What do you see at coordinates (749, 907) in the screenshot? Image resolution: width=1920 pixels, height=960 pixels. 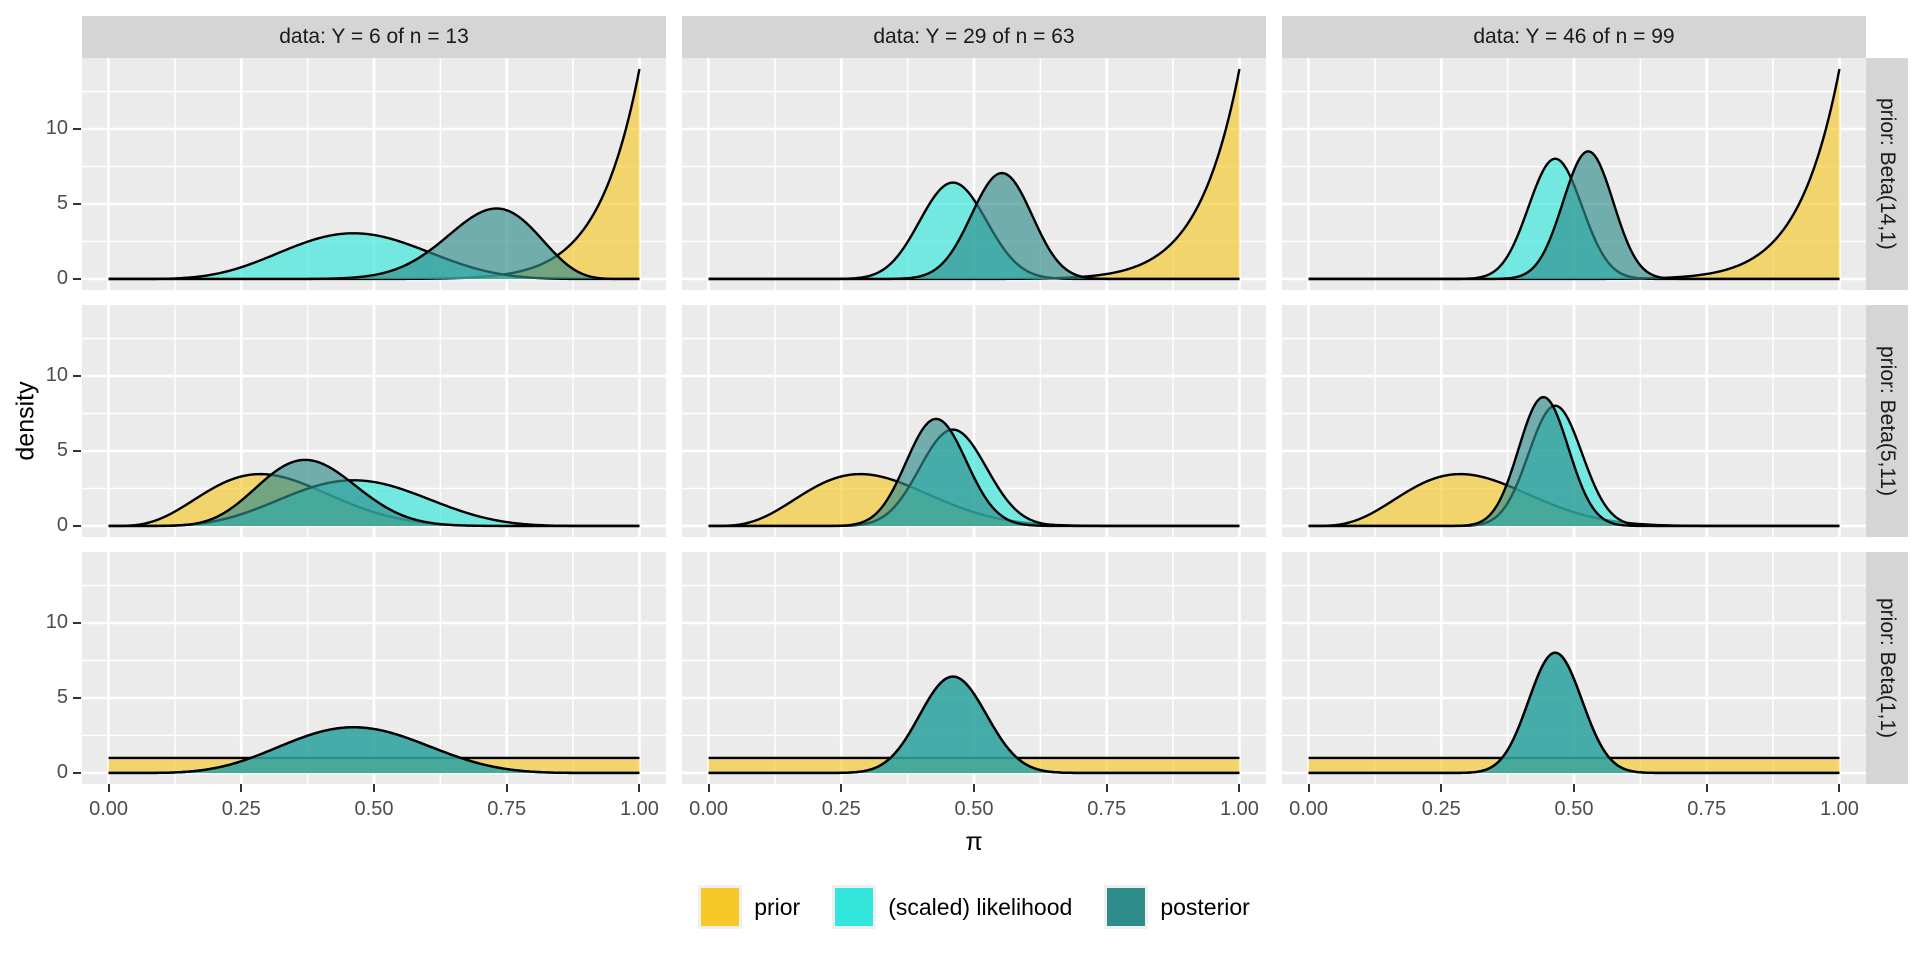 I see `legend-item-prior: prior` at bounding box center [749, 907].